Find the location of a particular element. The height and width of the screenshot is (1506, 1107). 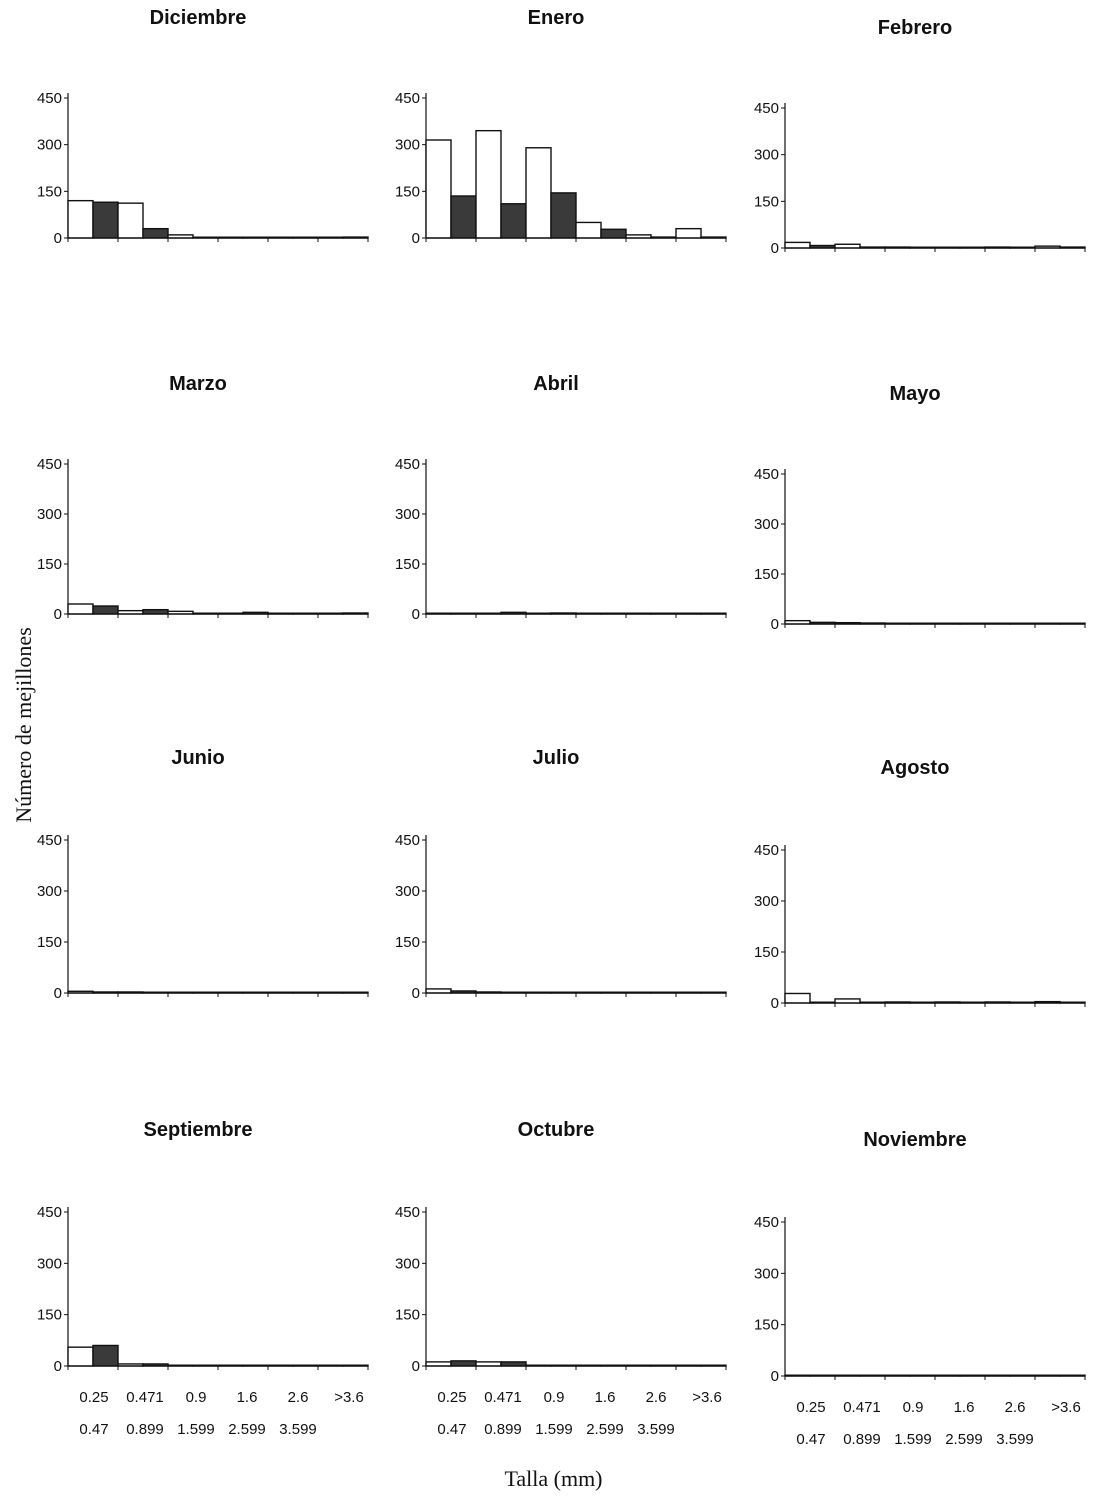

x-axis-title: Talla (mm) is located at coordinates (553, 1478).